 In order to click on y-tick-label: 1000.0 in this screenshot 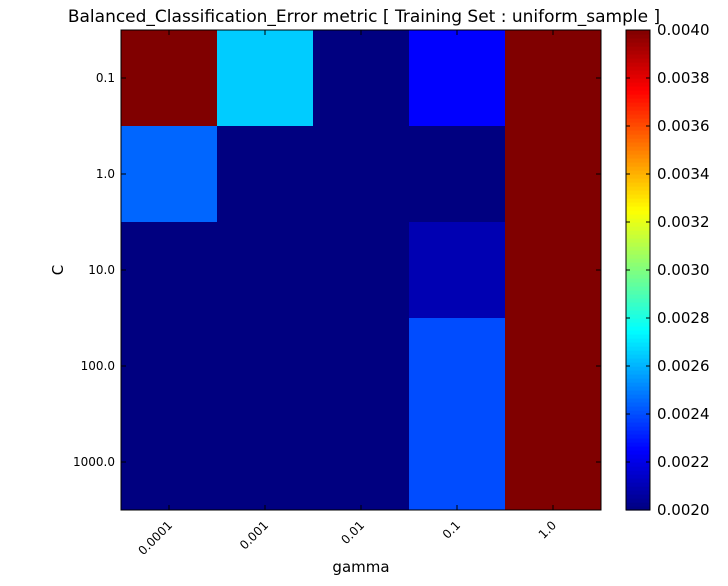, I will do `click(94, 462)`.